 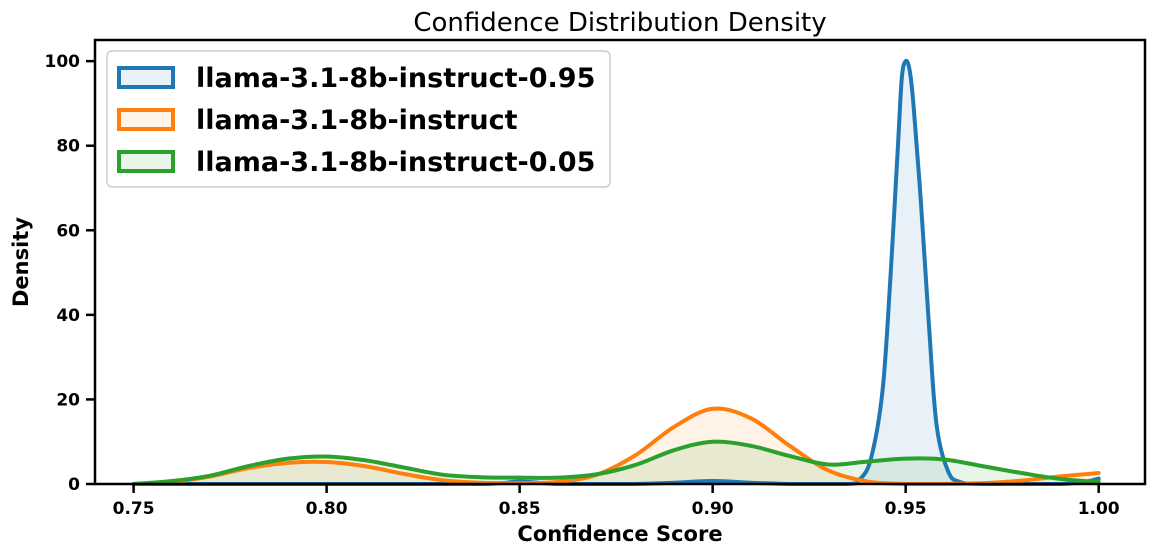 What do you see at coordinates (68, 231) in the screenshot?
I see `y-tick-label: 60` at bounding box center [68, 231].